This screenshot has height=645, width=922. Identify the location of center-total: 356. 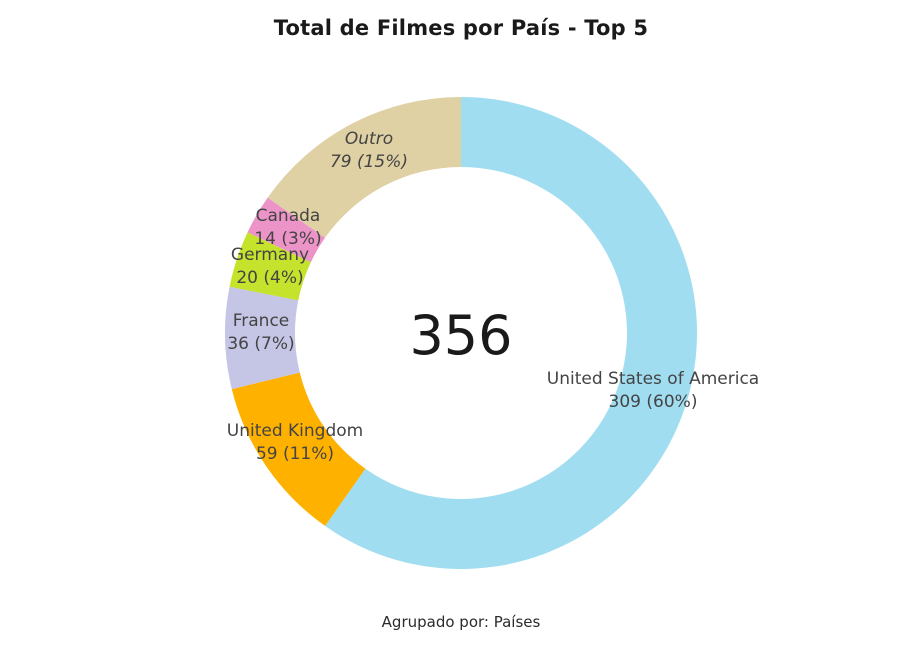
(460, 335).